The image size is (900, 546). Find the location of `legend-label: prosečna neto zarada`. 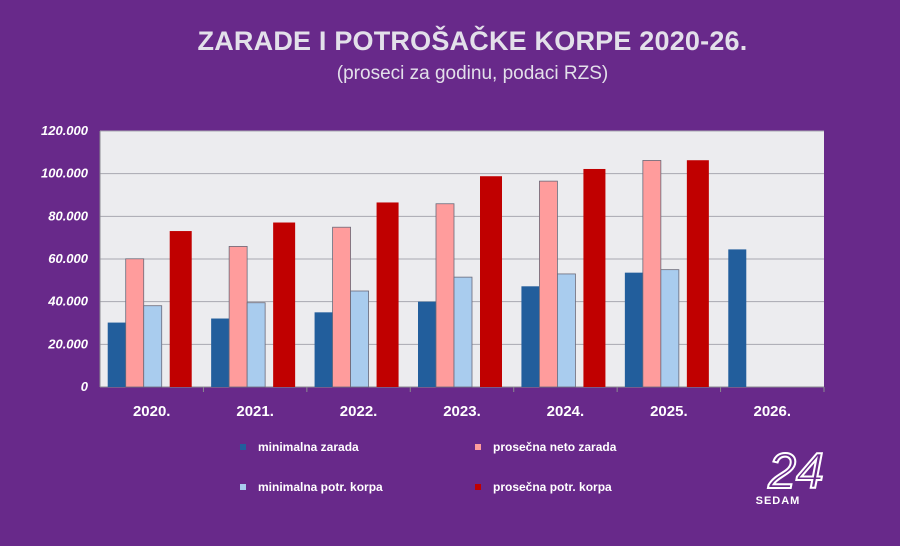

legend-label: prosečna neto zarada is located at coordinates (555, 447).